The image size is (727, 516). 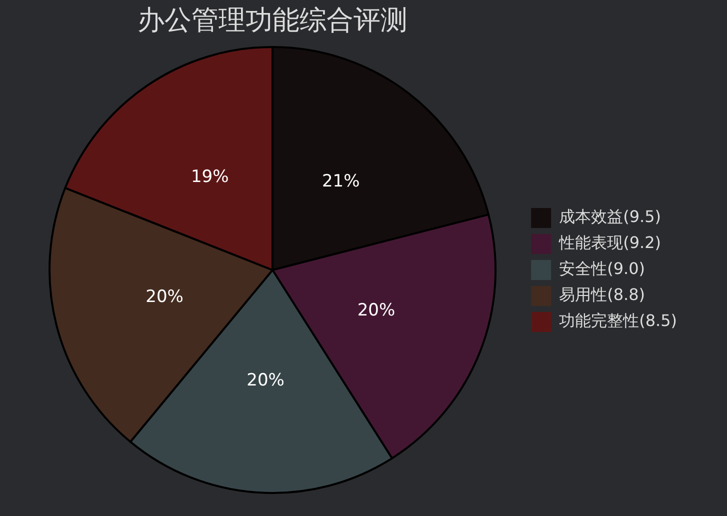 What do you see at coordinates (610, 216) in the screenshot?
I see `legend-label: 成本效益(9.5)` at bounding box center [610, 216].